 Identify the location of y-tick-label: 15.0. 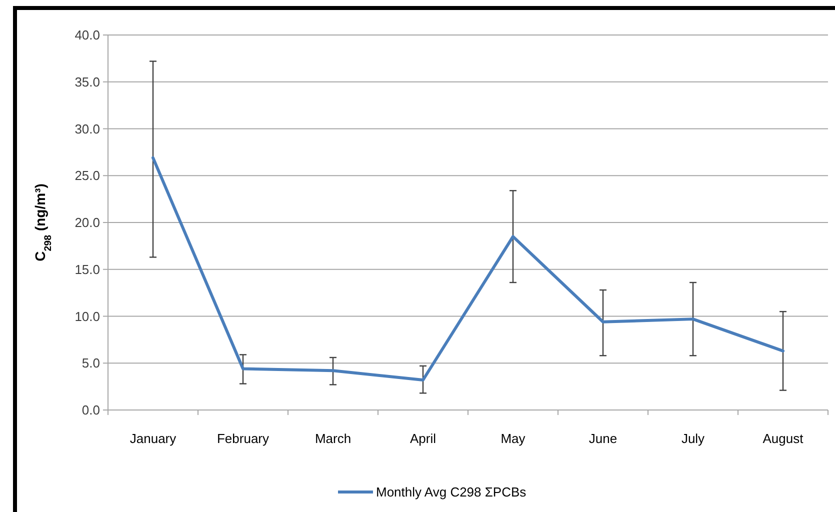
(87, 269).